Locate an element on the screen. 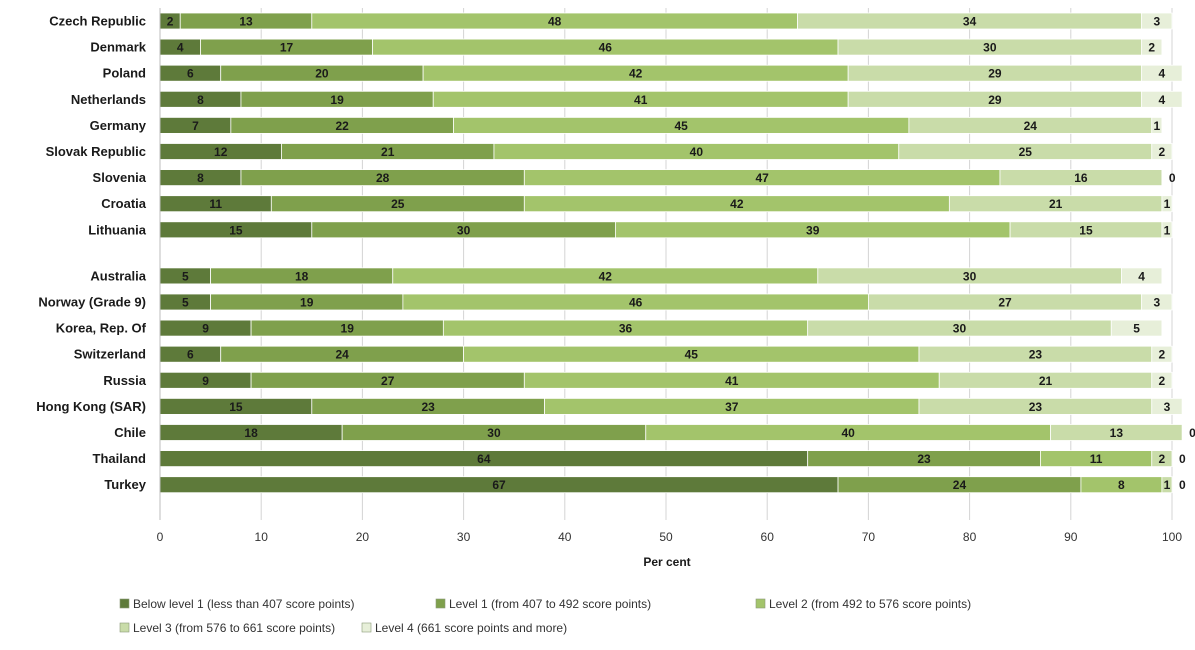 The image size is (1195, 650). data-label: 12 is located at coordinates (221, 152).